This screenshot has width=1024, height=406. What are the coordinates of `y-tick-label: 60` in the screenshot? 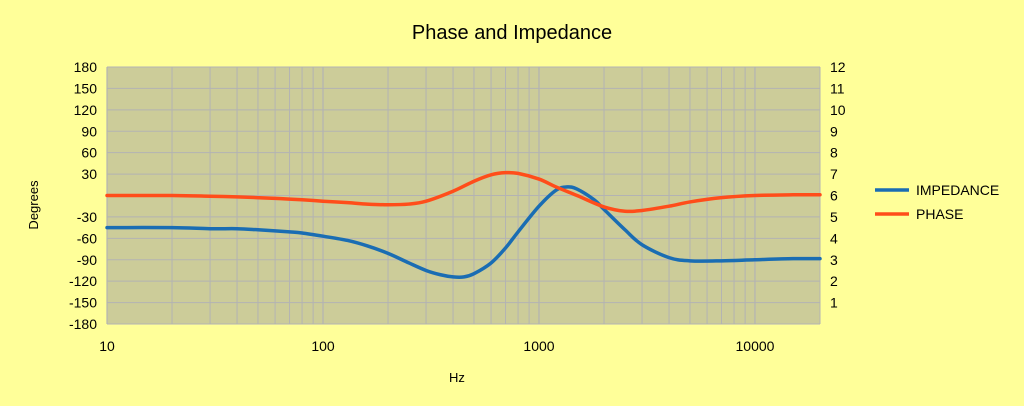 It's located at (89, 153).